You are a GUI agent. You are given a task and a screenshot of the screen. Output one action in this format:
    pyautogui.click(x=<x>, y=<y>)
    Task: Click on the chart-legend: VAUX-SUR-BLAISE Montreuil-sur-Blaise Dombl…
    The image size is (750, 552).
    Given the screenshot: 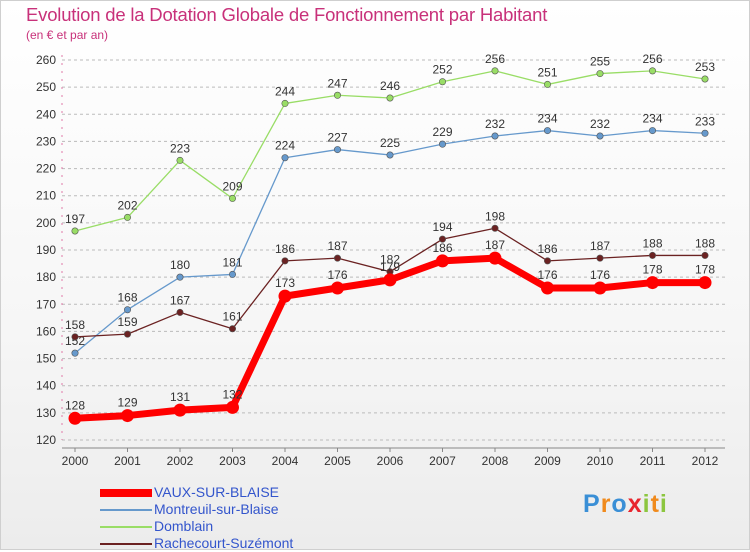 What is the action you would take?
    pyautogui.click(x=250, y=518)
    